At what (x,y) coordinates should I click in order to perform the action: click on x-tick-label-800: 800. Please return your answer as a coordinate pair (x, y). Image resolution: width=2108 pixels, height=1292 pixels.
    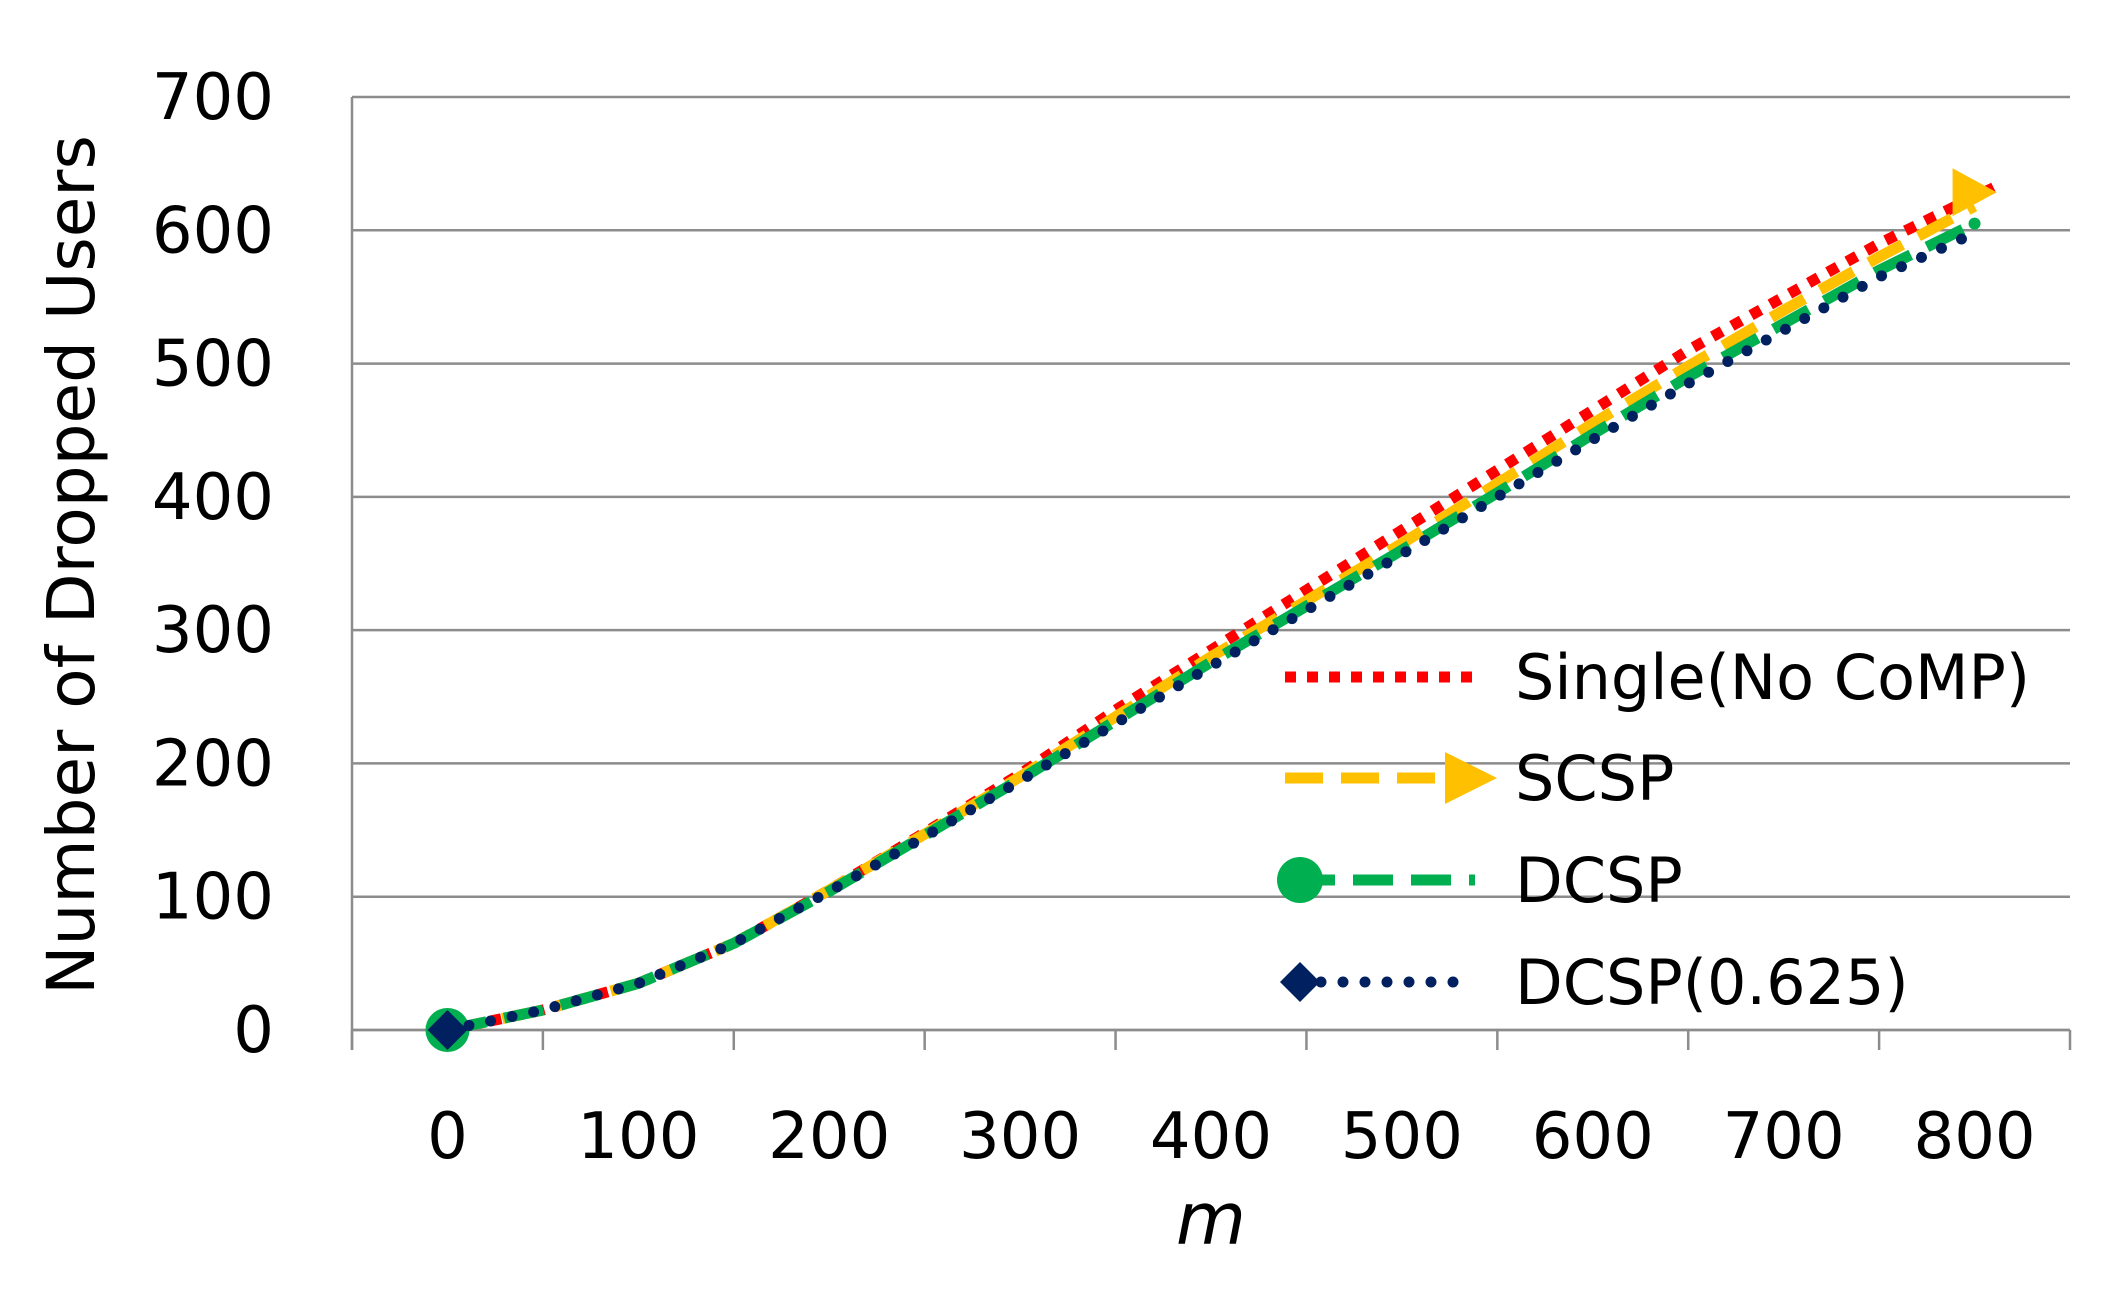
    Looking at the image, I should click on (1974, 1137).